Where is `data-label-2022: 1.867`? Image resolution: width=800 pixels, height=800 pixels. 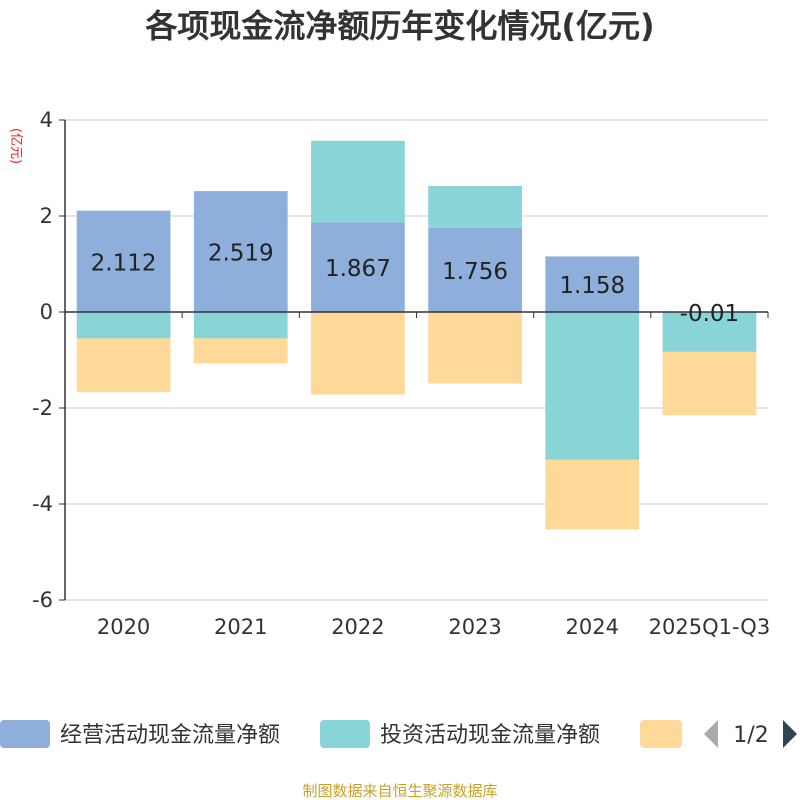
data-label-2022: 1.867 is located at coordinates (358, 269).